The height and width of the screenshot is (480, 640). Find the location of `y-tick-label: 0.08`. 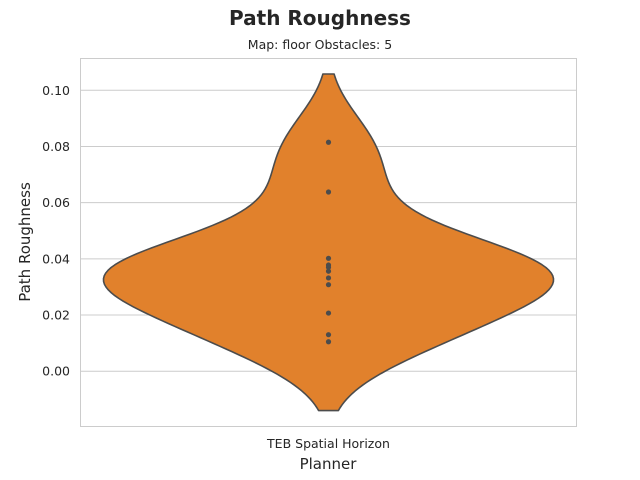

y-tick-label: 0.08 is located at coordinates (56, 146).